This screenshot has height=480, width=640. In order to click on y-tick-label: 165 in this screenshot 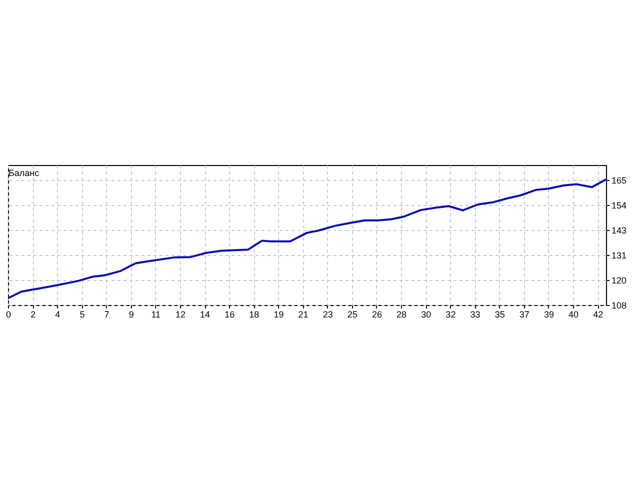, I will do `click(619, 181)`.